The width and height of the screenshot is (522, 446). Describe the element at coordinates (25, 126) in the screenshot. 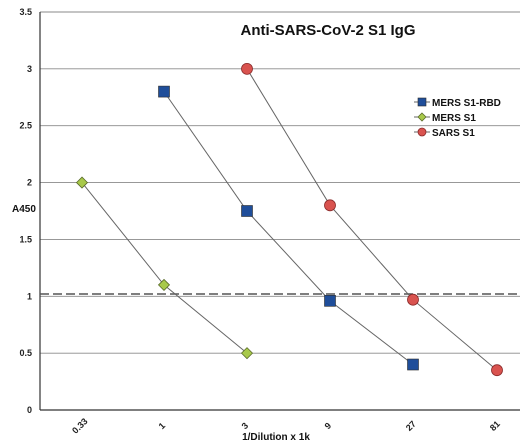

I see `y-tick-label: 2.5` at that location.